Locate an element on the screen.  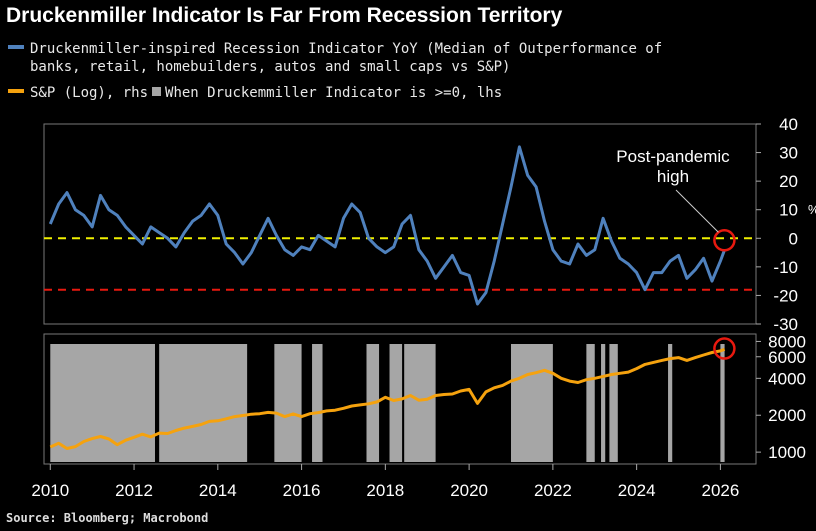
sp-ytick-label: 2000 is located at coordinates (787, 415).